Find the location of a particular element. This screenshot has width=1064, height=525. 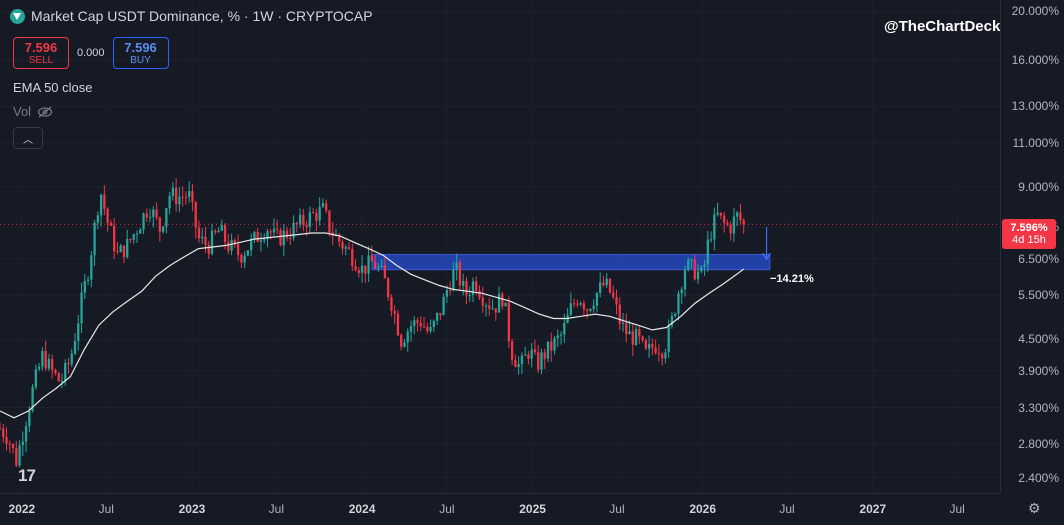

sell-button: 7.596 SELL is located at coordinates (41, 53).